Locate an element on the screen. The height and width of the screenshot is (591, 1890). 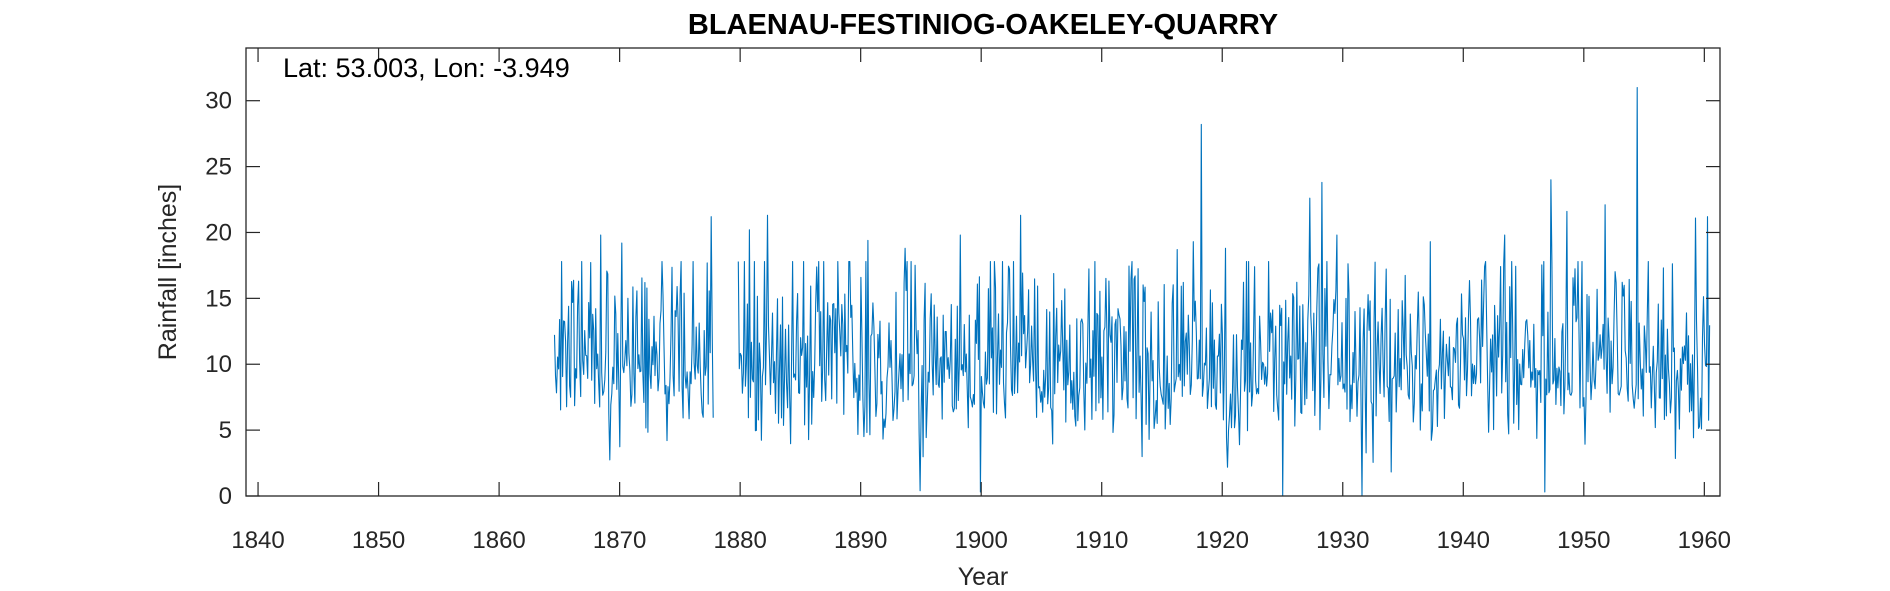
y-tick-label: 30 is located at coordinates (218, 101).